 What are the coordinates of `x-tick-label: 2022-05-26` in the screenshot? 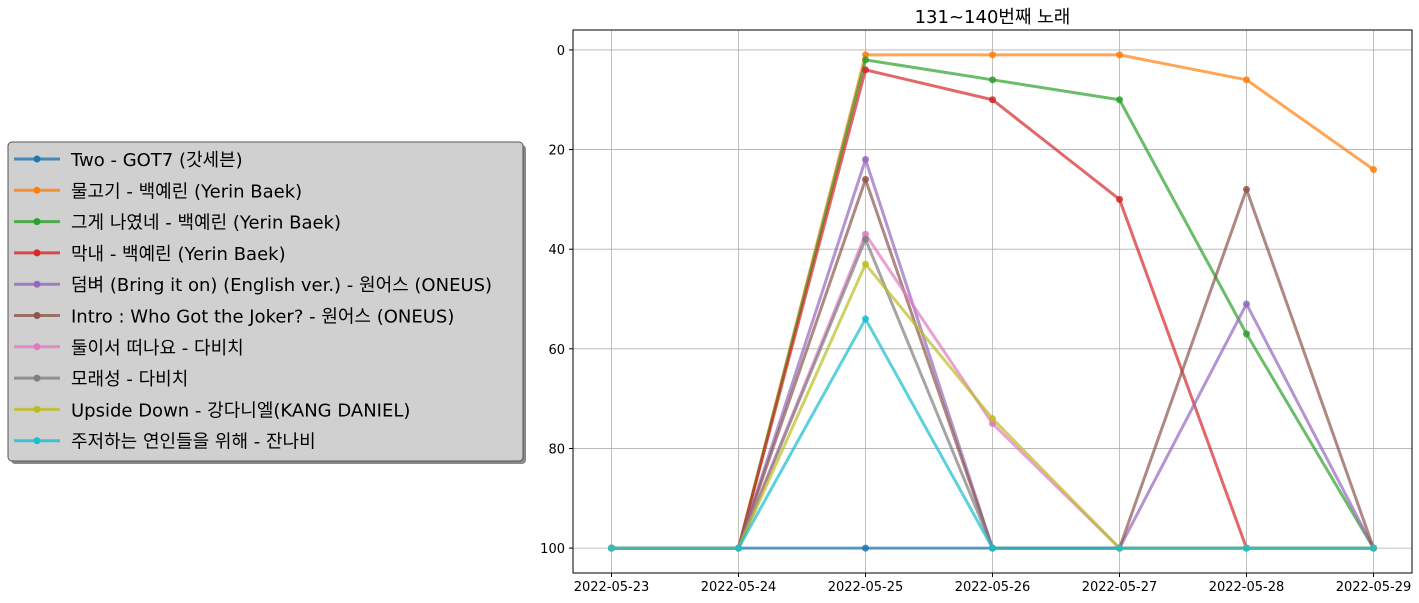 It's located at (993, 587).